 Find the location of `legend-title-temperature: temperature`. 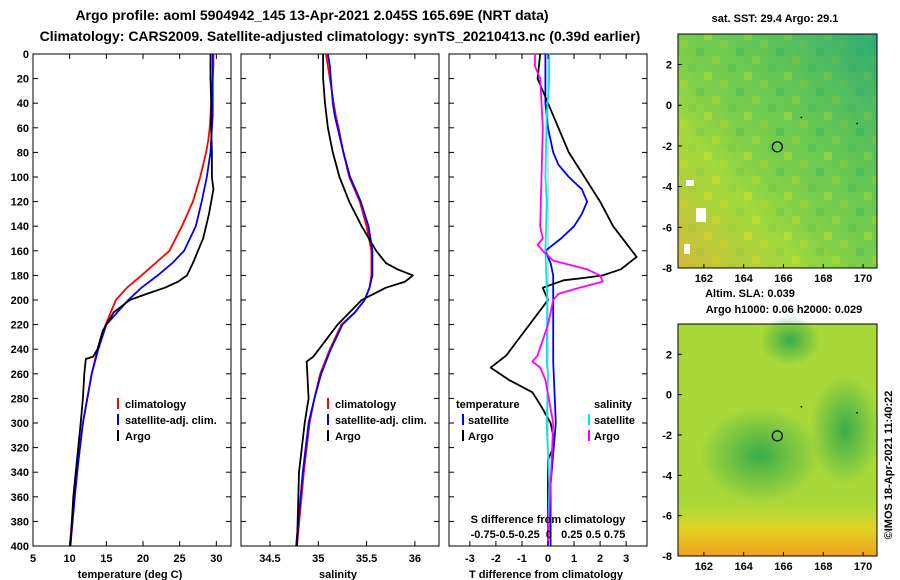

legend-title-temperature: temperature is located at coordinates (488, 405).